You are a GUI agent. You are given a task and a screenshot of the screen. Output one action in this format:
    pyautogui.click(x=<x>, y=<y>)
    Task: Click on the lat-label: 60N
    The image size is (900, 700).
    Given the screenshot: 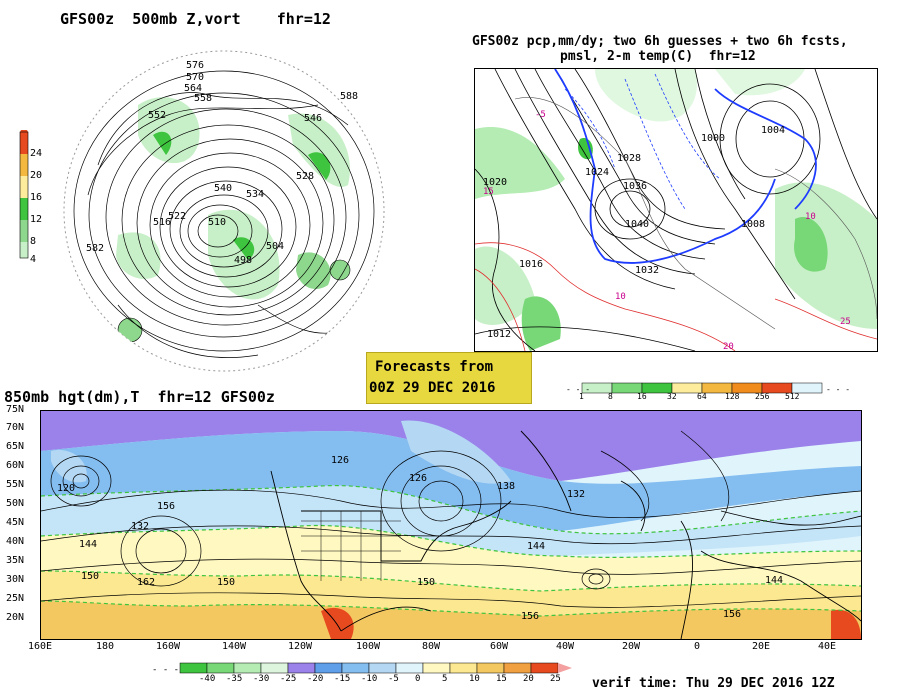 What is the action you would take?
    pyautogui.click(x=15, y=465)
    